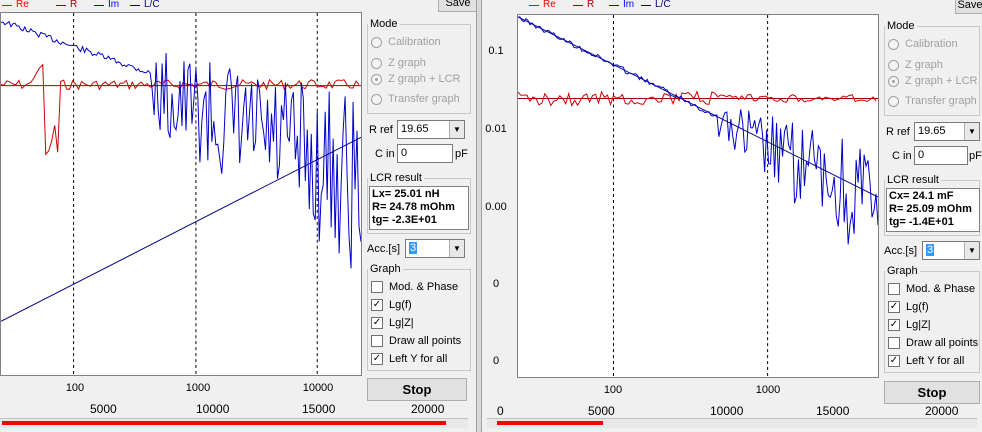 Image resolution: width=982 pixels, height=432 pixels. Describe the element at coordinates (902, 271) in the screenshot. I see `right-graph-title: Graph` at that location.